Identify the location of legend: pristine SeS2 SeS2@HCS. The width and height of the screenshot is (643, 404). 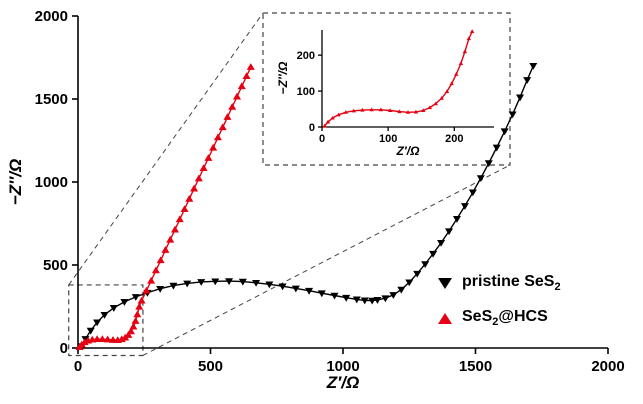
(499, 301).